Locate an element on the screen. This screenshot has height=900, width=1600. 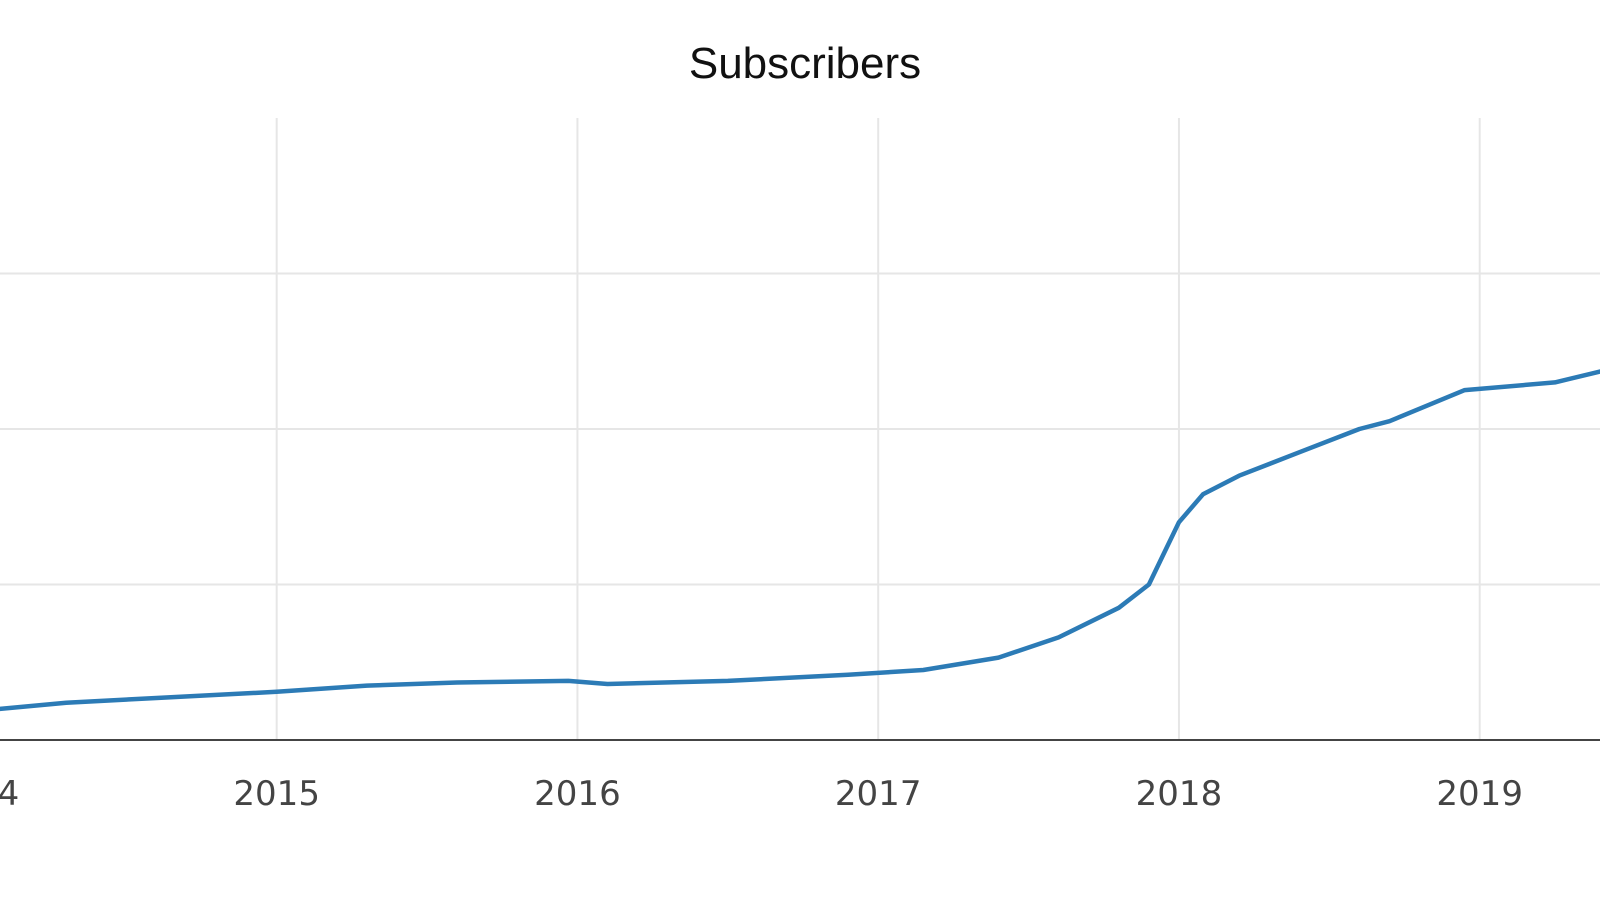
x-tick-label-2017: 2017 is located at coordinates (878, 794).